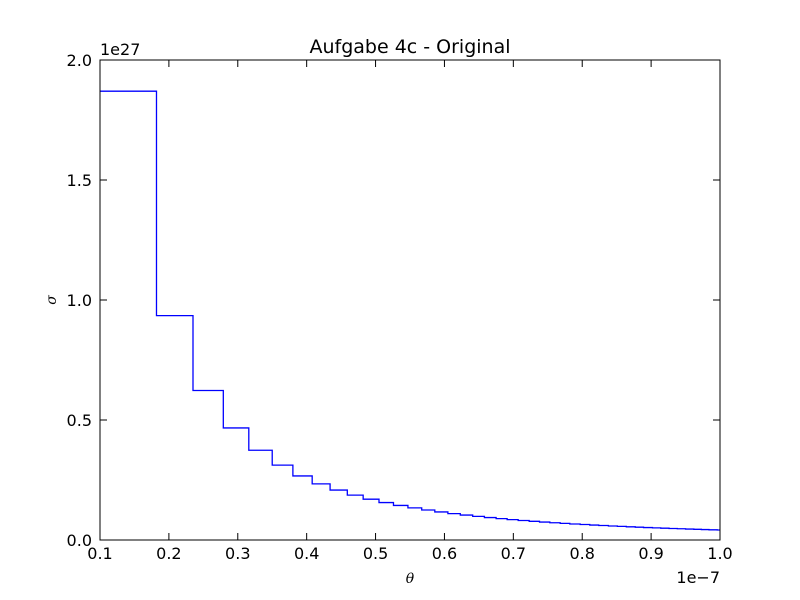 The width and height of the screenshot is (800, 600). Describe the element at coordinates (79, 180) in the screenshot. I see `y-tick-label: 1.5` at that location.